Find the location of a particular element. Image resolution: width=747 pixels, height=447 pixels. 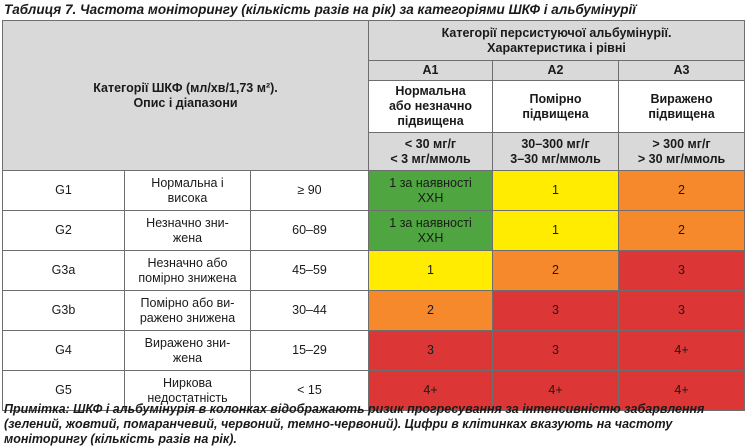

col-desc-a2-line2: підвищена is located at coordinates (555, 113).